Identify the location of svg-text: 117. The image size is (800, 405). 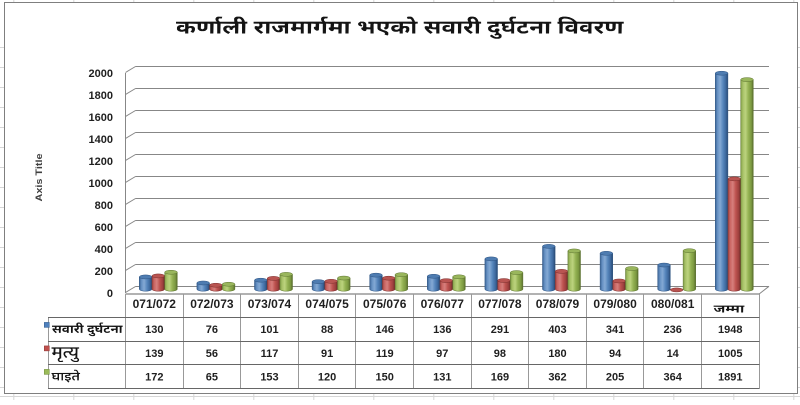
(270, 354).